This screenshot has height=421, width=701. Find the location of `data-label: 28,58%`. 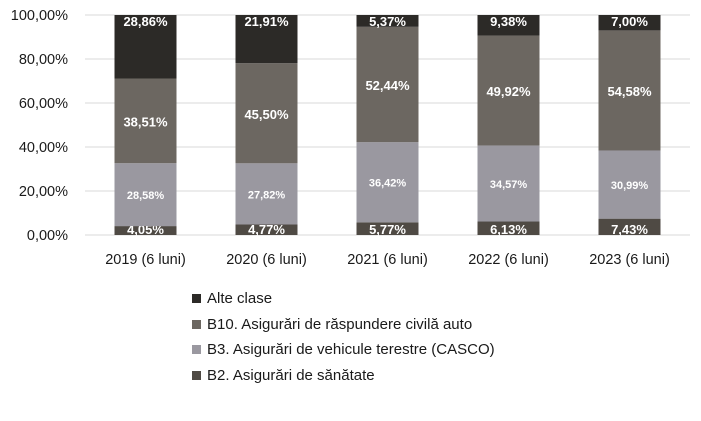

data-label: 28,58% is located at coordinates (146, 196).